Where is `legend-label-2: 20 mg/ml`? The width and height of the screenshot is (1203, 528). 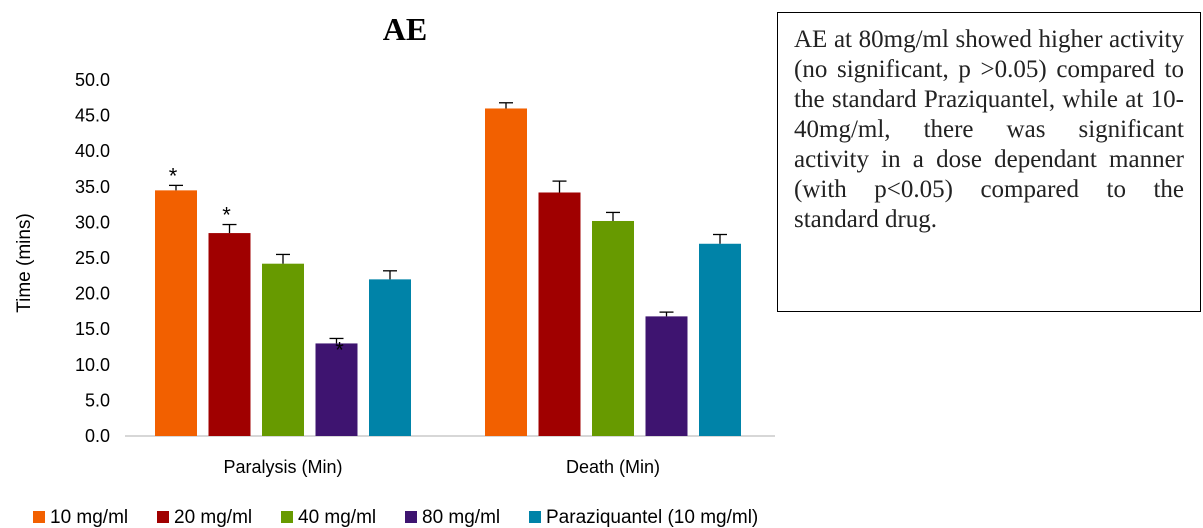
legend-label-2: 20 mg/ml is located at coordinates (213, 517).